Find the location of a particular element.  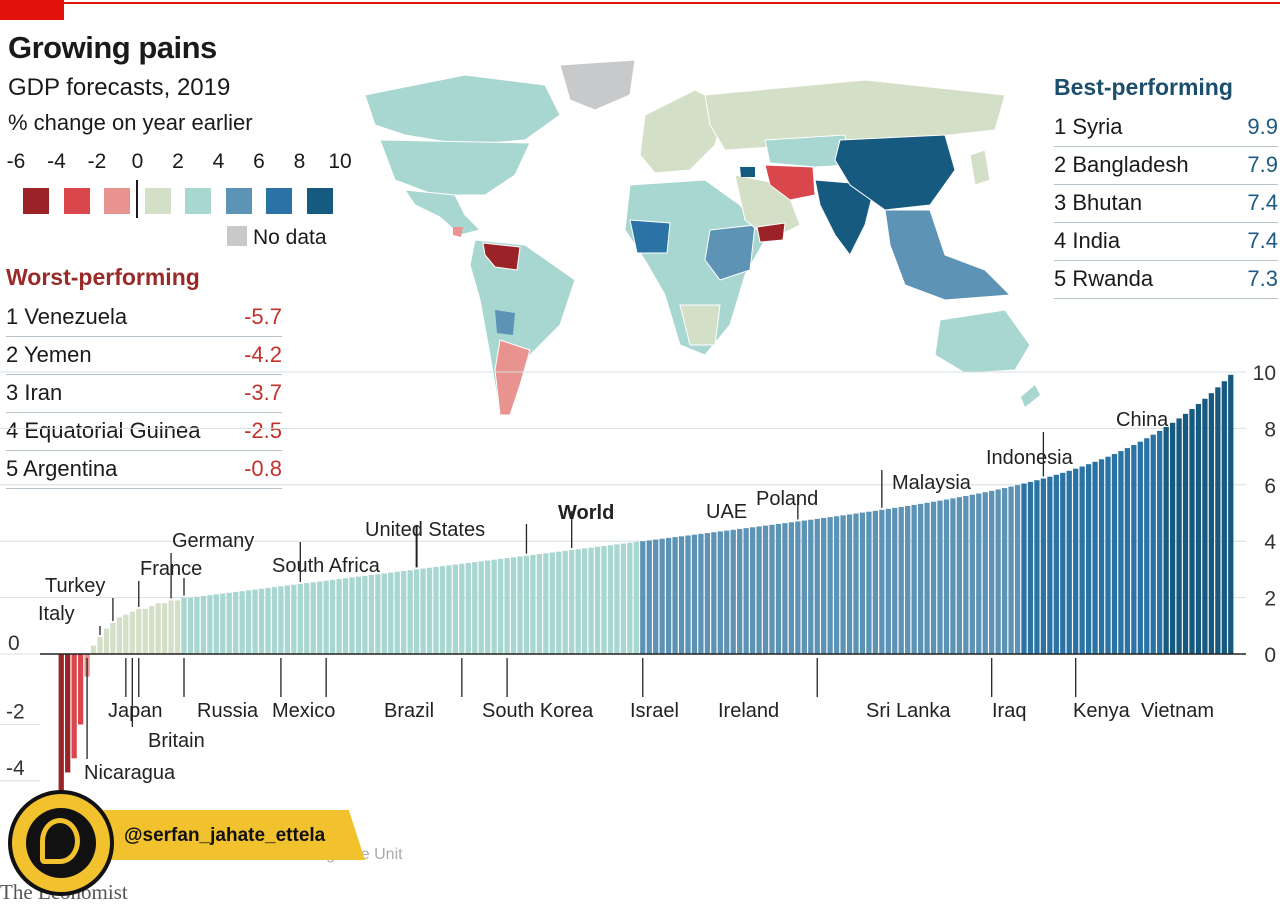

bar-annotation-label: Mexico is located at coordinates (303, 711).